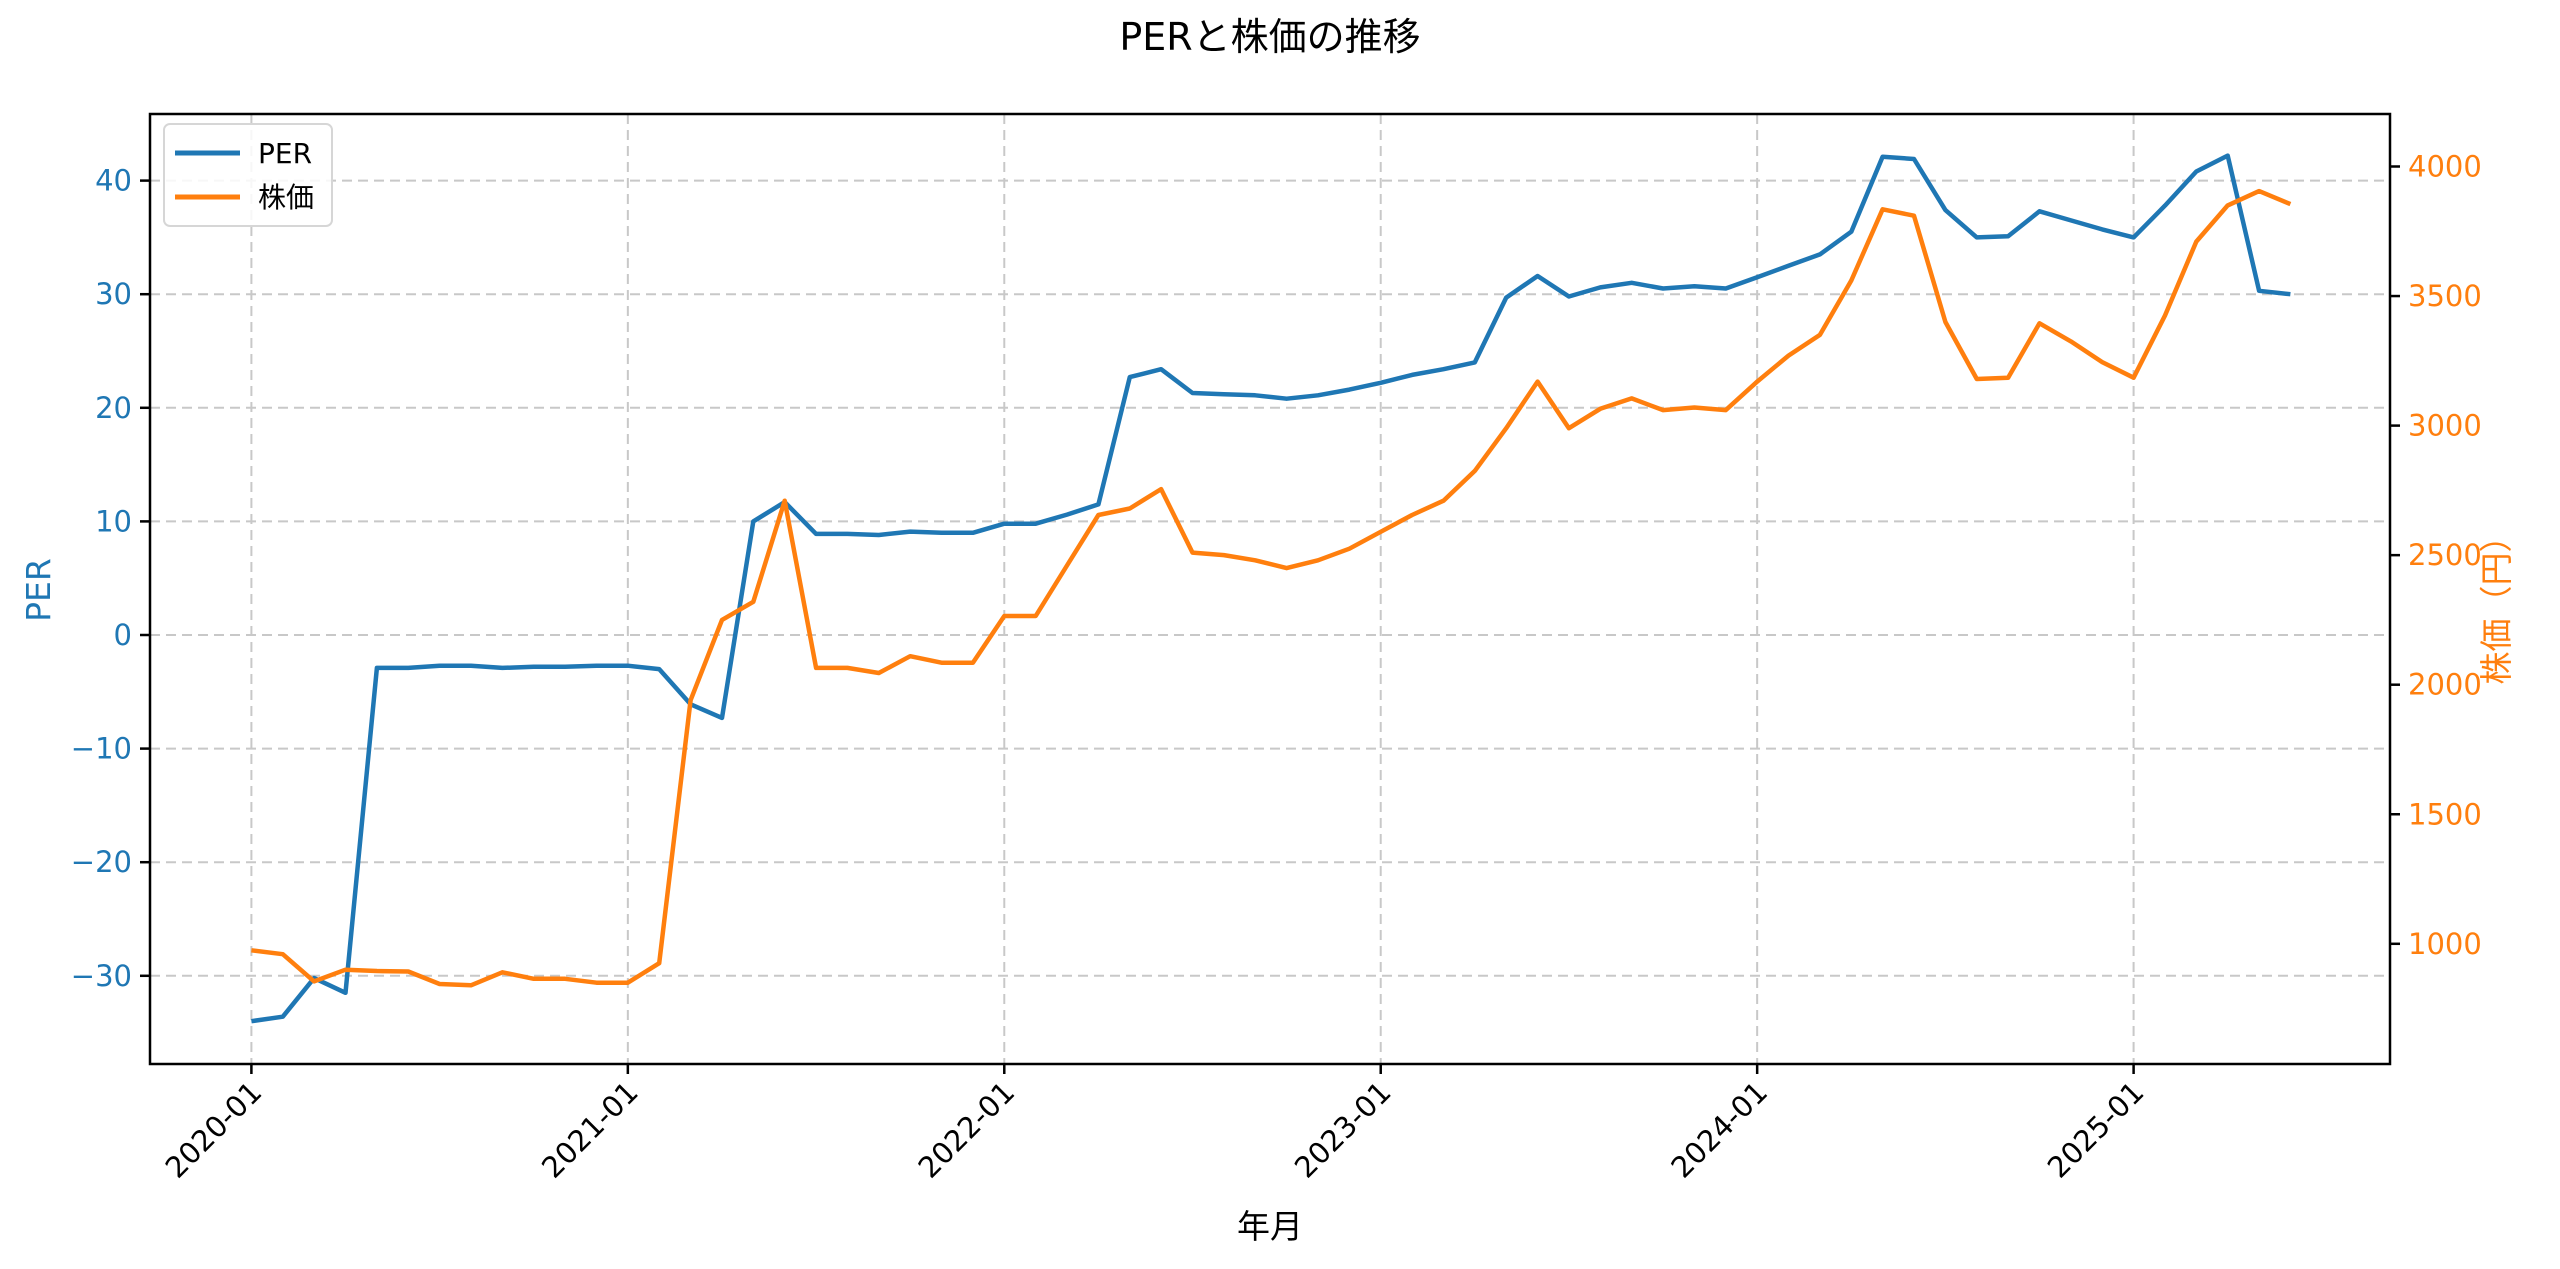  Describe the element at coordinates (2445, 426) in the screenshot. I see `right-tick-label: 3000` at that location.